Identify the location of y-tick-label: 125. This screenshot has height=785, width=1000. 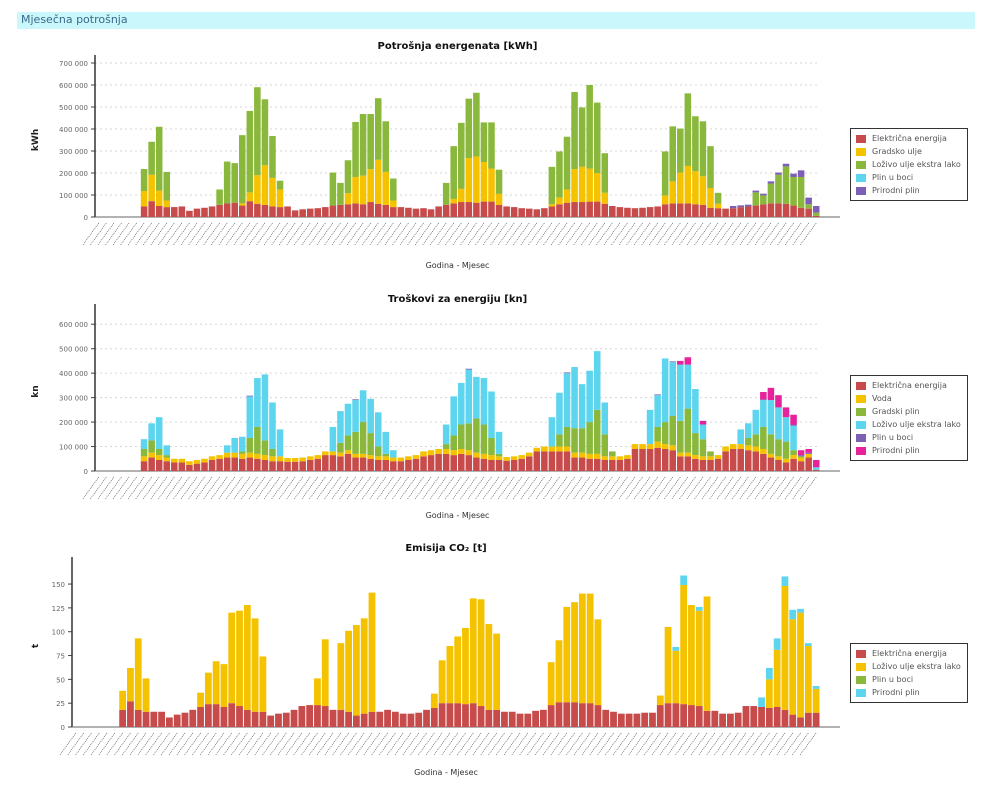
(58, 609).